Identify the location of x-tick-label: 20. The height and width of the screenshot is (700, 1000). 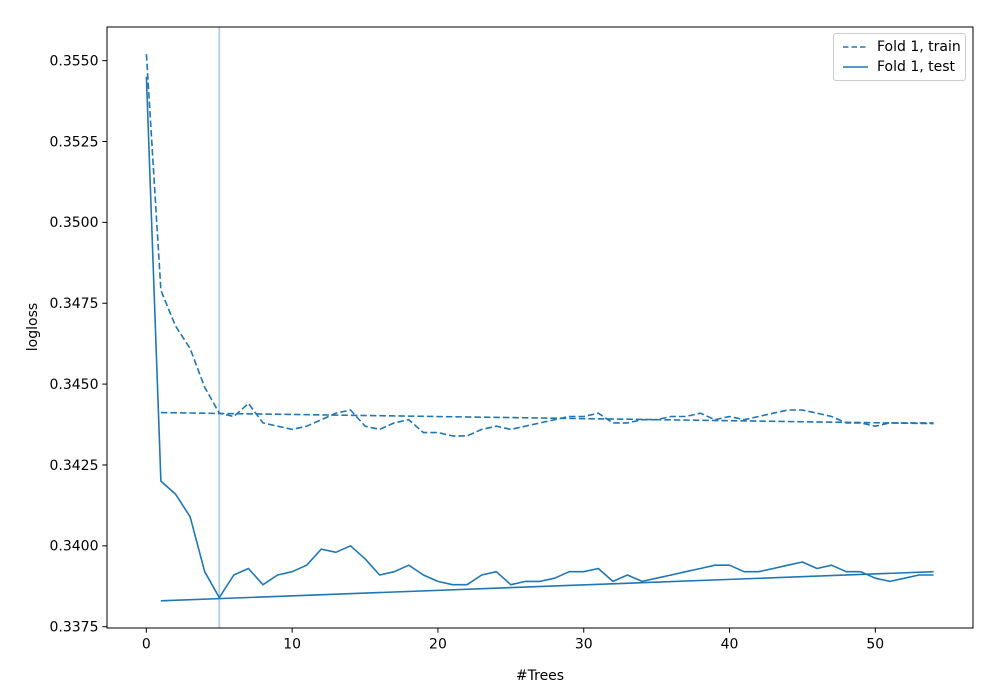
(438, 645).